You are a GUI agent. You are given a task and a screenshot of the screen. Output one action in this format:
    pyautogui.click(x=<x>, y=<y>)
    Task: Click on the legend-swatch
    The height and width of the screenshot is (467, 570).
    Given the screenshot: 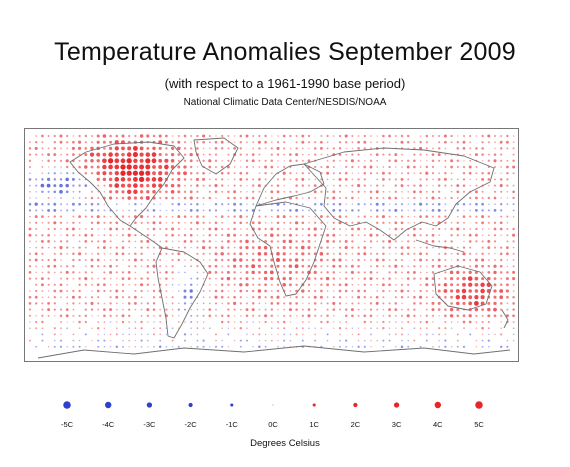 What is the action you would take?
    pyautogui.click(x=67, y=405)
    